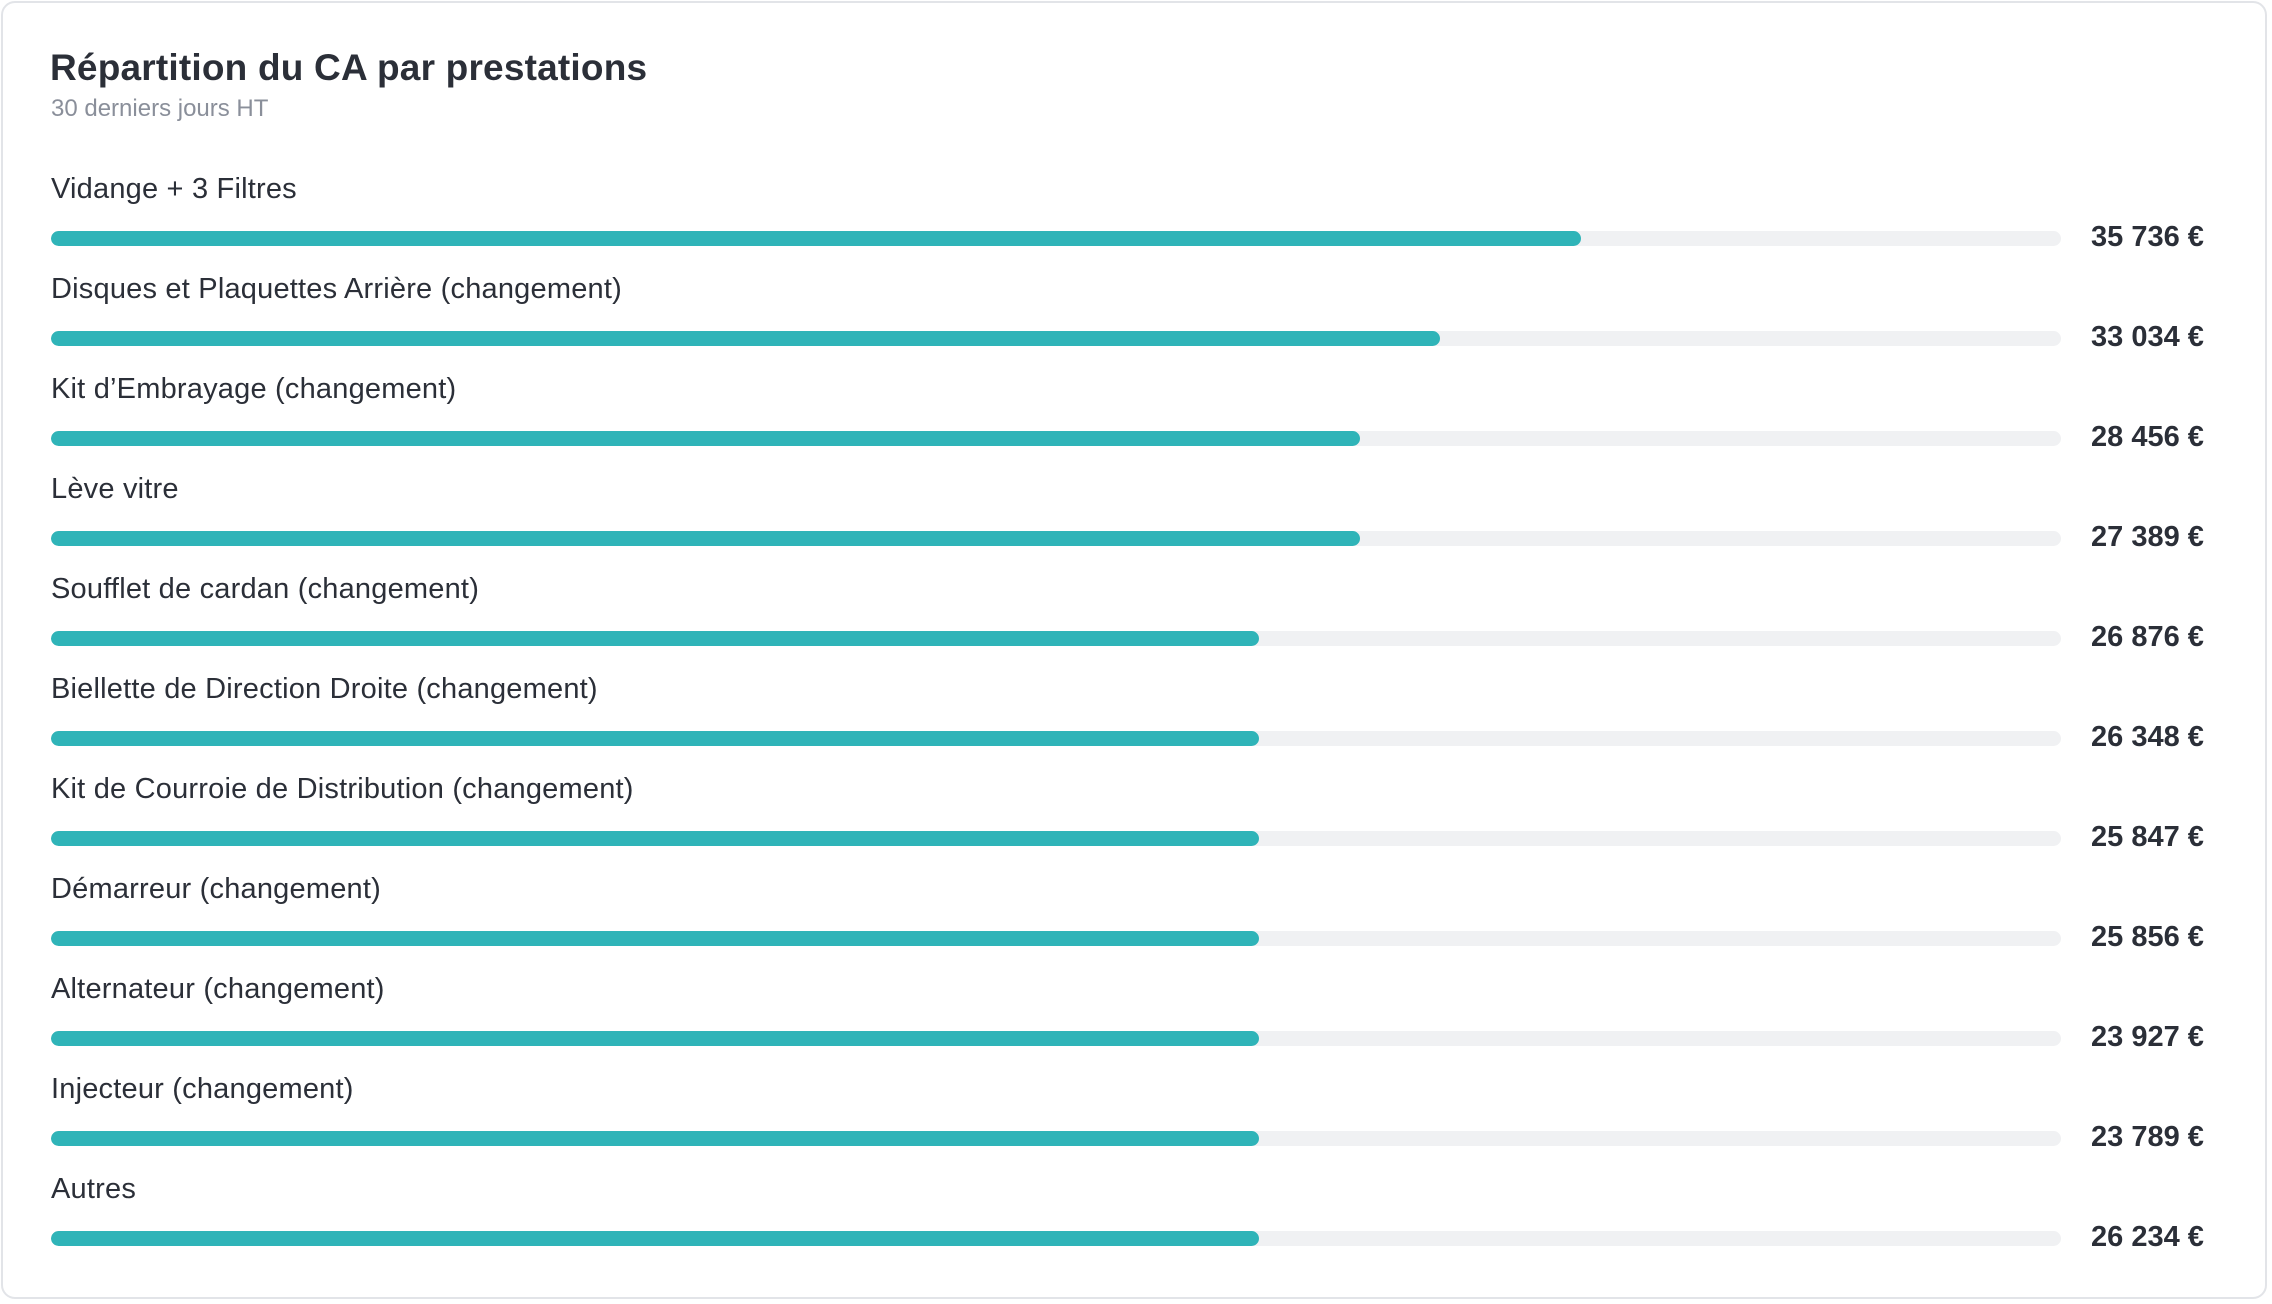 This screenshot has height=1304, width=2272. Describe the element at coordinates (174, 189) in the screenshot. I see `bar-label: Vidange + 3 Filtres` at that location.